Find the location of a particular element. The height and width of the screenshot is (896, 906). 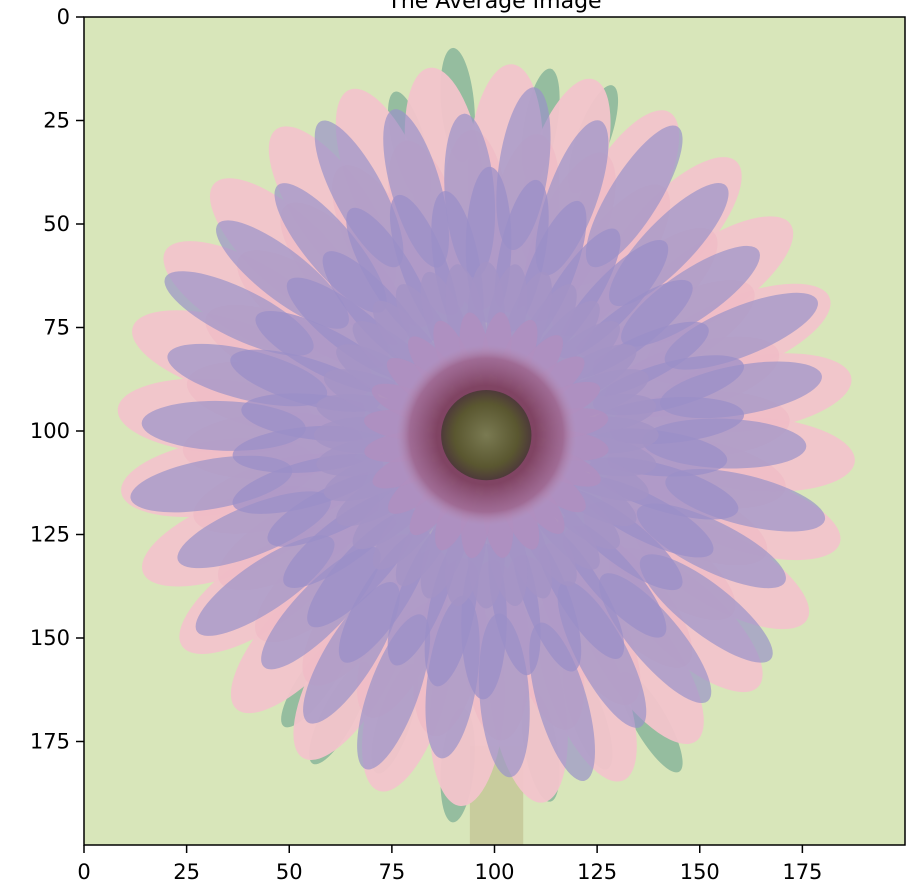

y-axis: 0 25 50 75 100 125 150 175 is located at coordinates (57, 379).